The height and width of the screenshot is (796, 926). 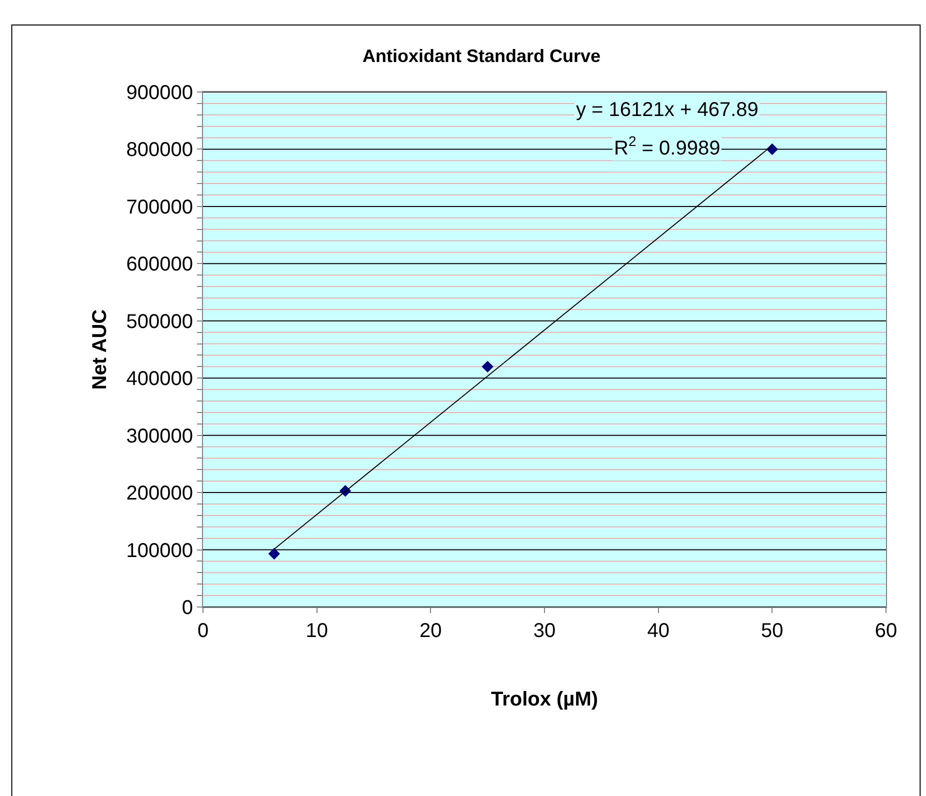 What do you see at coordinates (187, 608) in the screenshot?
I see `y-tick-label: 0` at bounding box center [187, 608].